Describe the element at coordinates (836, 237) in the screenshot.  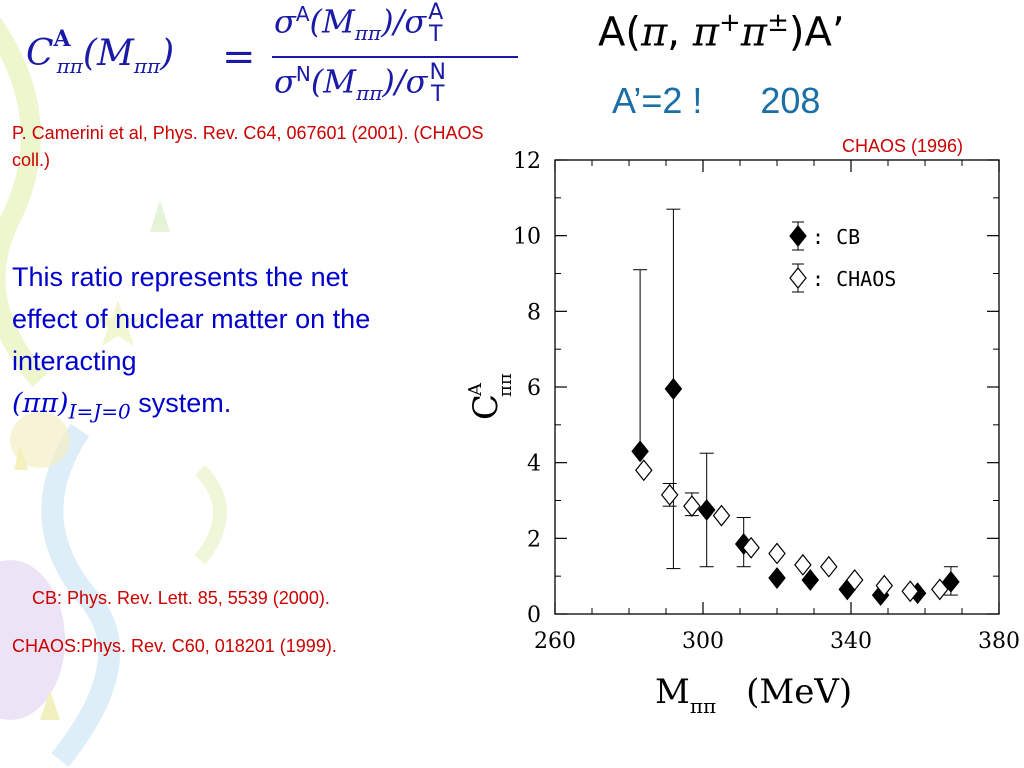
I see `legend-cb-label: : CB` at that location.